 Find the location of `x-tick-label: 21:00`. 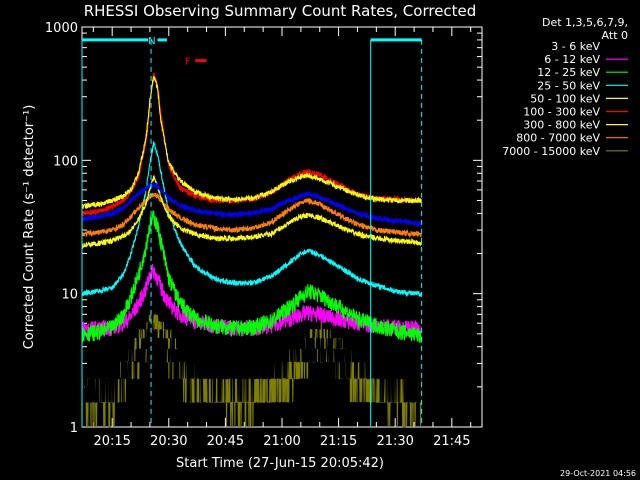

x-tick-label: 21:00 is located at coordinates (281, 441).